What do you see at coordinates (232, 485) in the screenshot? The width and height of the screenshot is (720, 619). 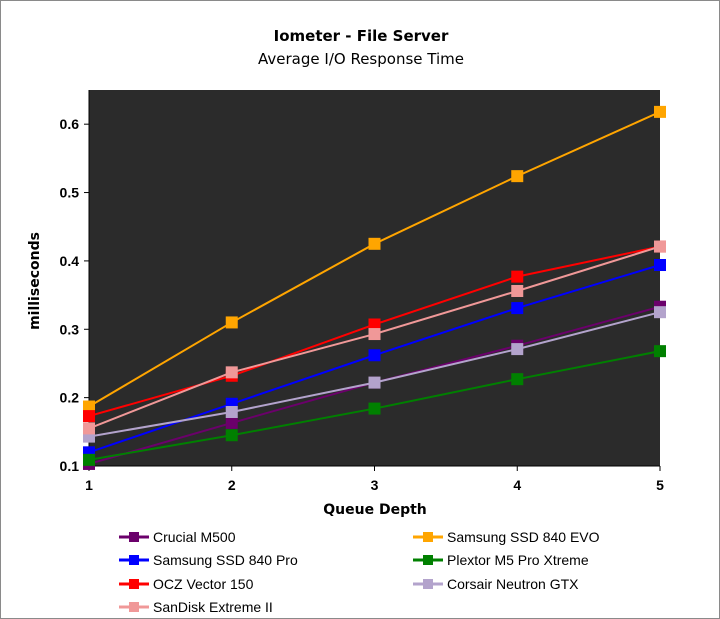 I see `x-tick-label: 2` at bounding box center [232, 485].